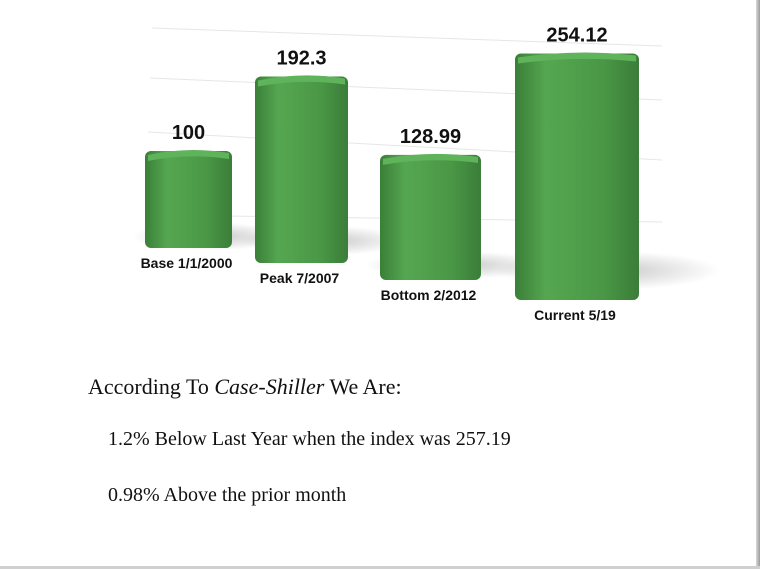 This screenshot has height=569, width=760. I want to click on value-label: 192.3, so click(301, 58).